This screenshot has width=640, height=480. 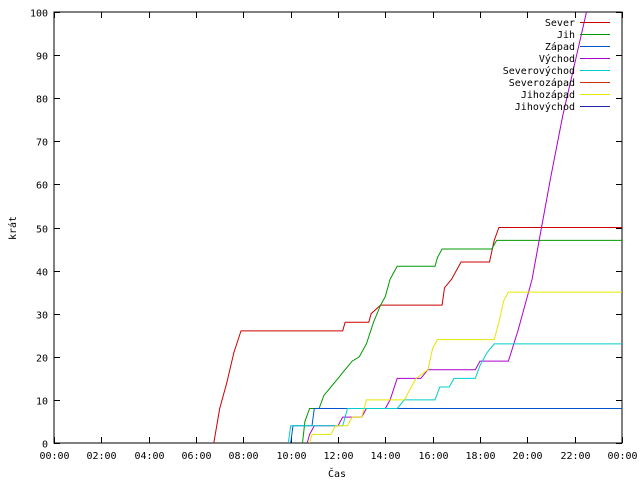 What do you see at coordinates (480, 456) in the screenshot?
I see `x-tick-label: 18:00` at bounding box center [480, 456].